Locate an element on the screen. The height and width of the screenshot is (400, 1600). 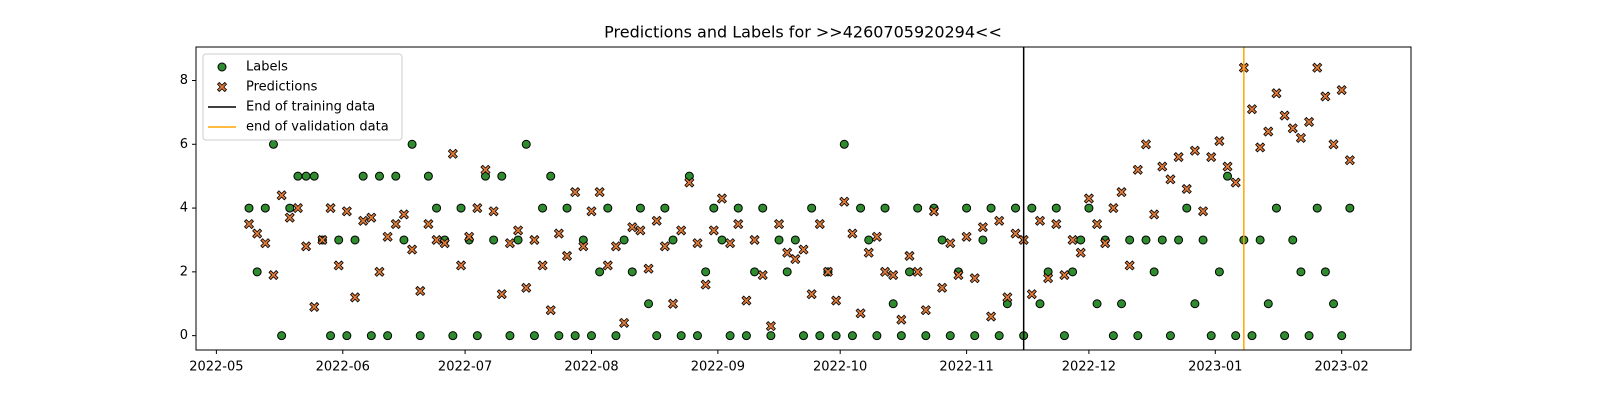
y-tick-label: 8 is located at coordinates (184, 80).